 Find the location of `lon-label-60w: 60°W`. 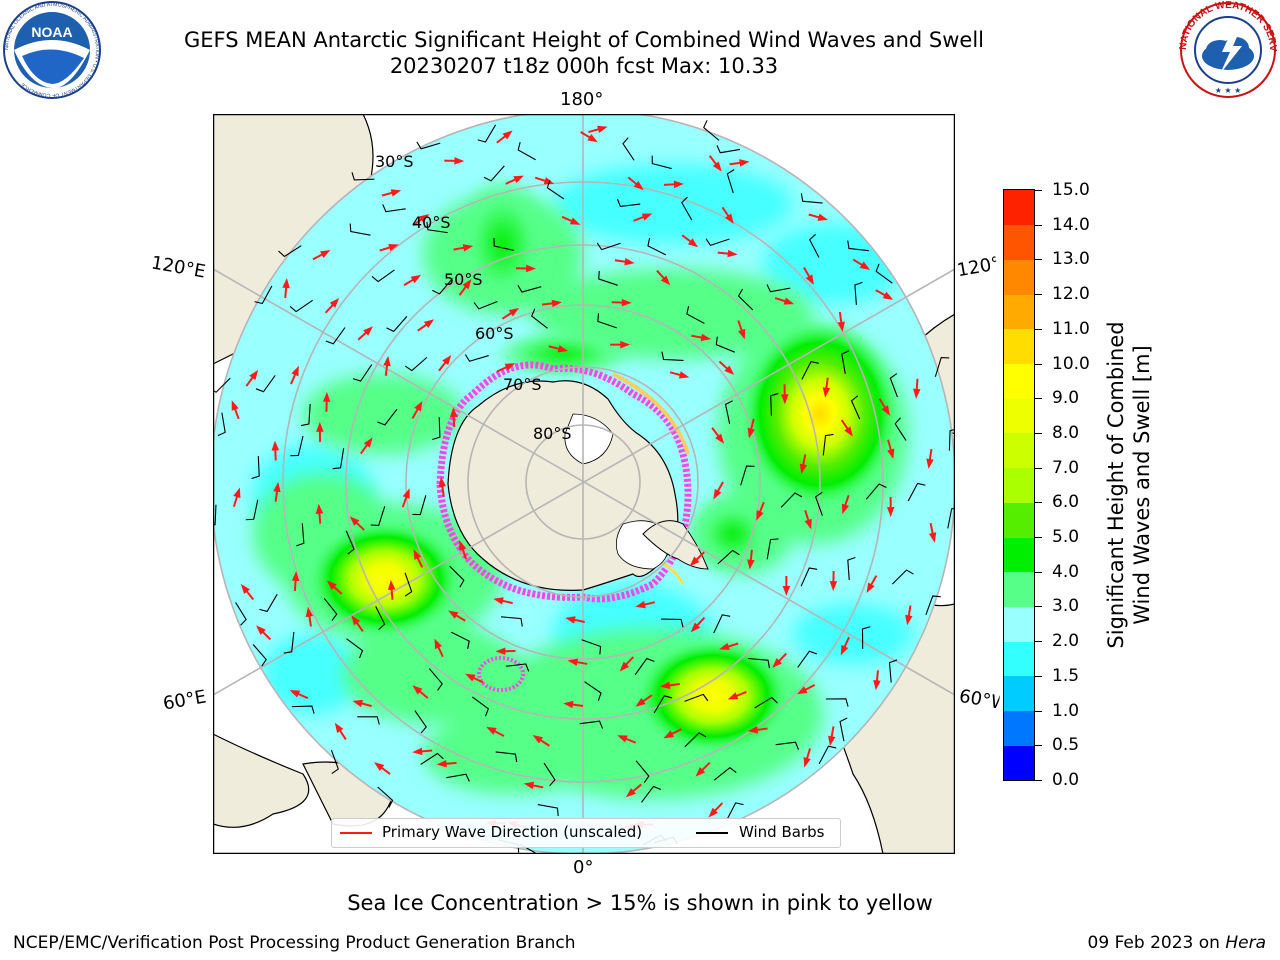

lon-label-60w: 60°W is located at coordinates (979, 699).